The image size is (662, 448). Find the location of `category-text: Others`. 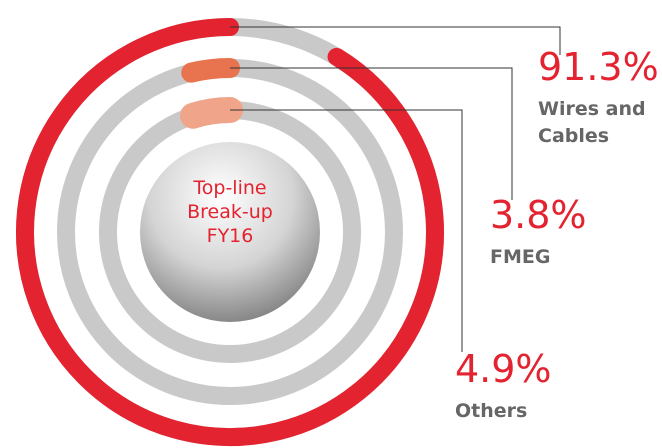

category-text: Others is located at coordinates (491, 411).